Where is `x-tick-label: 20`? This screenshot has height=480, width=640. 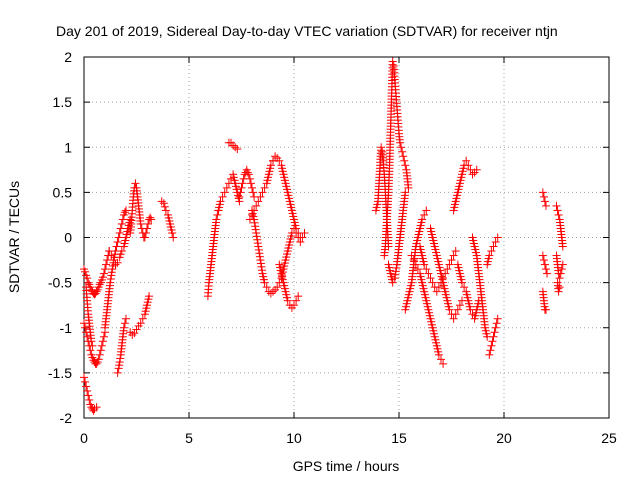 x-tick-label: 20 is located at coordinates (504, 438).